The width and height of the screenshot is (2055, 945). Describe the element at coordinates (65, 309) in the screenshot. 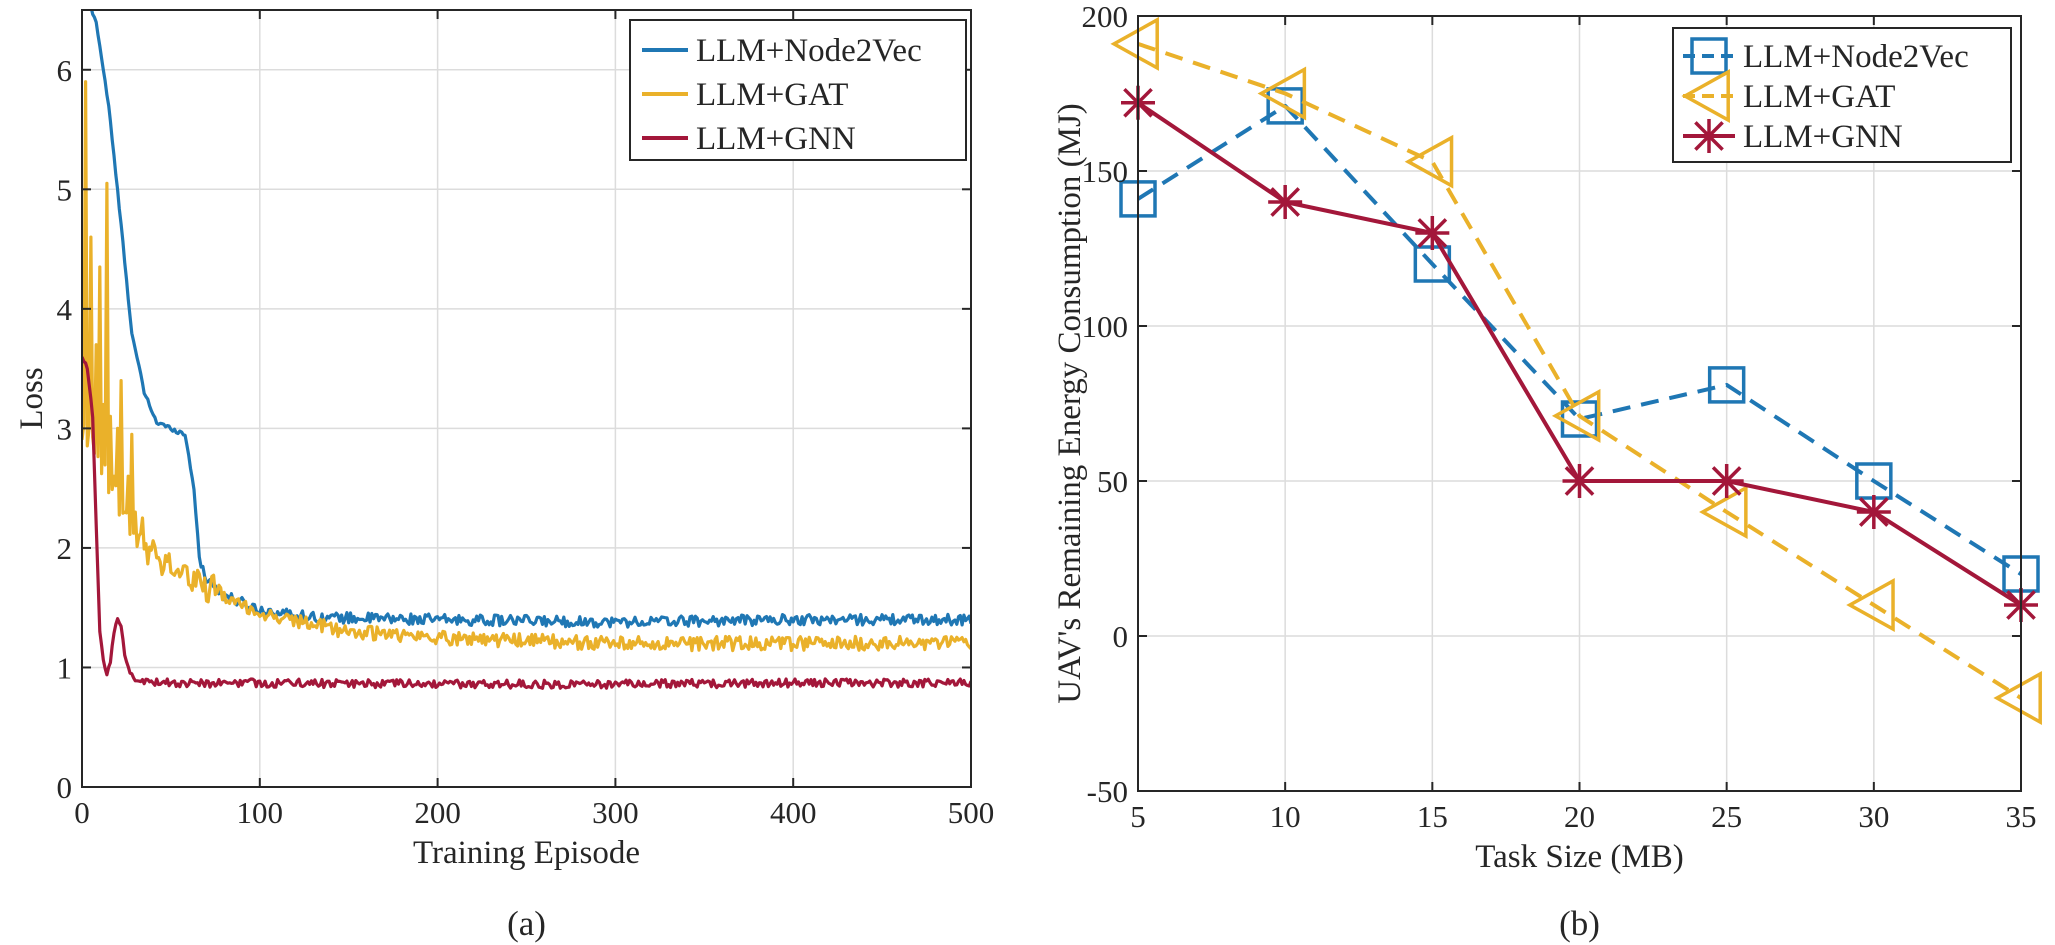

I see `y-tick-label-4: 4` at that location.